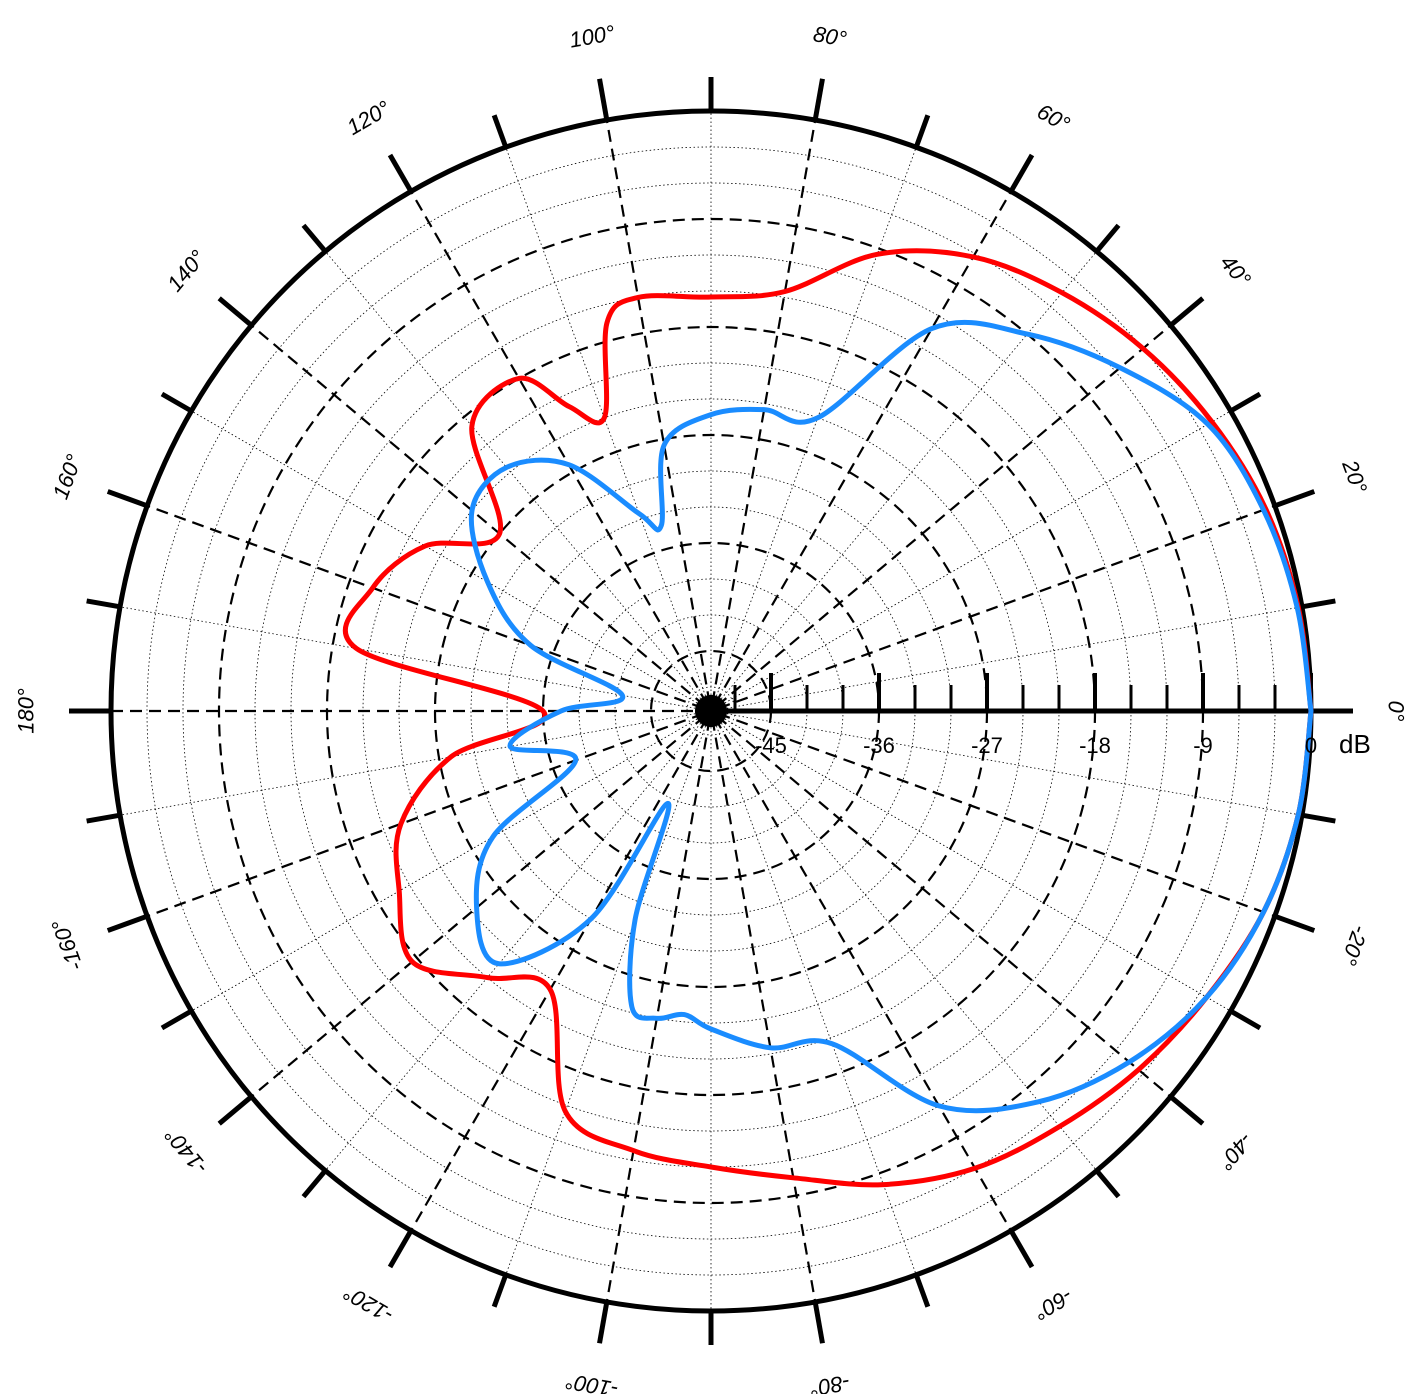  I want to click on angle-tick-label: -160°, so click(67, 945).